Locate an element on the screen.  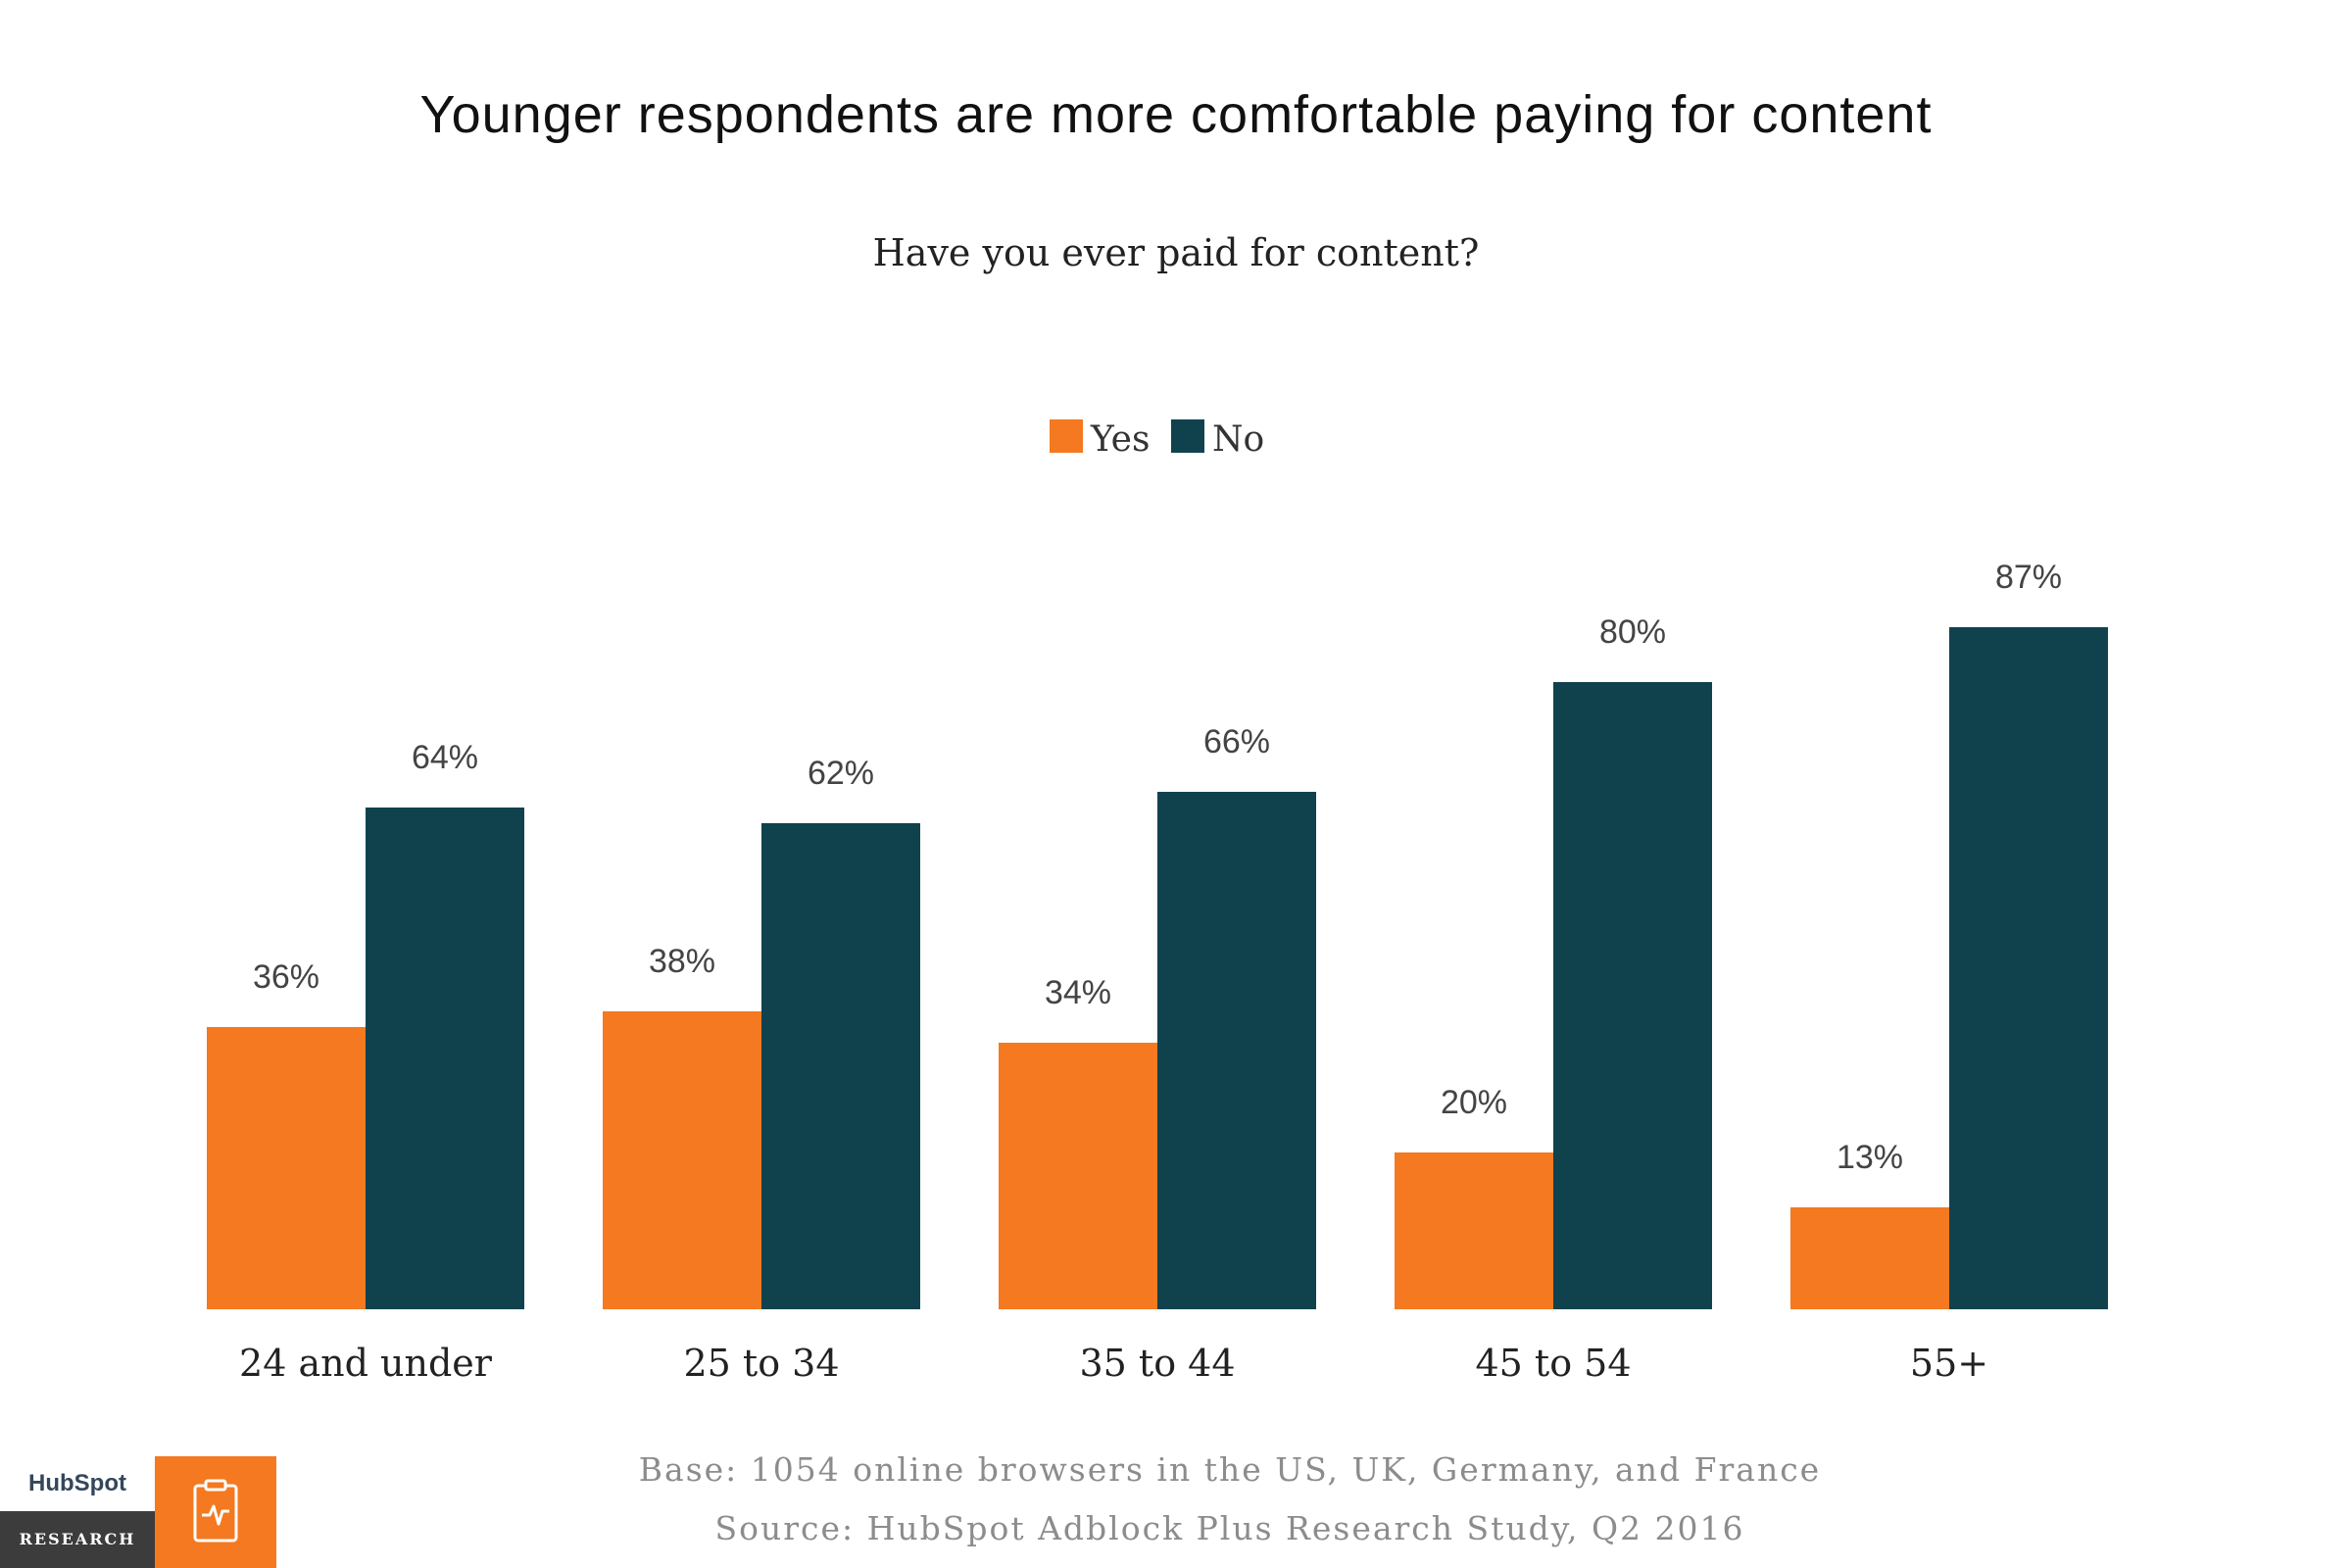
category-label: 24 and under is located at coordinates (366, 1363).